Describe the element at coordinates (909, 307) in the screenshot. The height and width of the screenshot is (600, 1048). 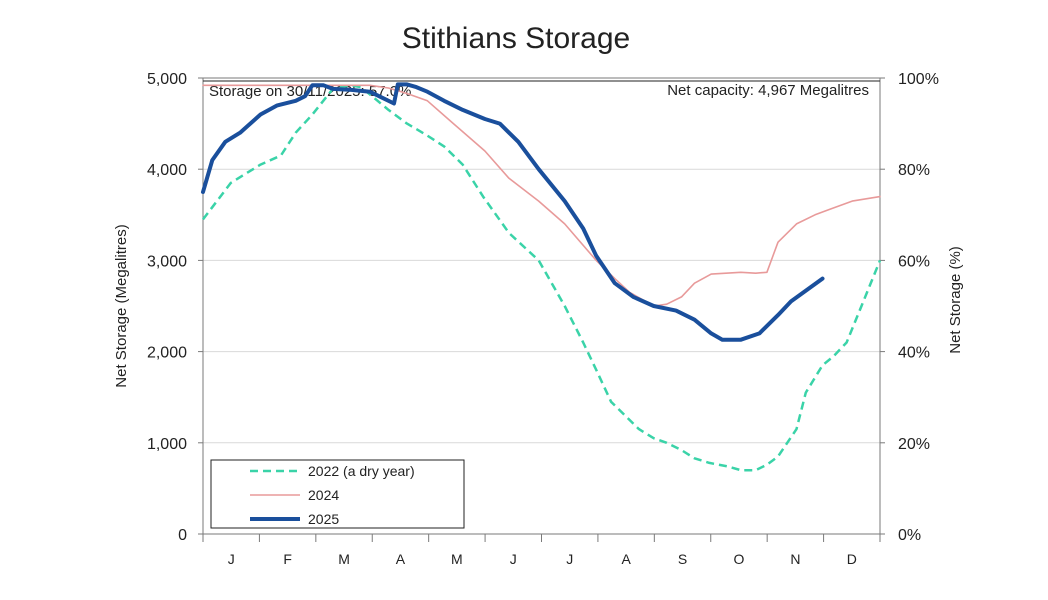
I see `y2-axis: 0% 20% 40% 60% 80% 100%` at that location.